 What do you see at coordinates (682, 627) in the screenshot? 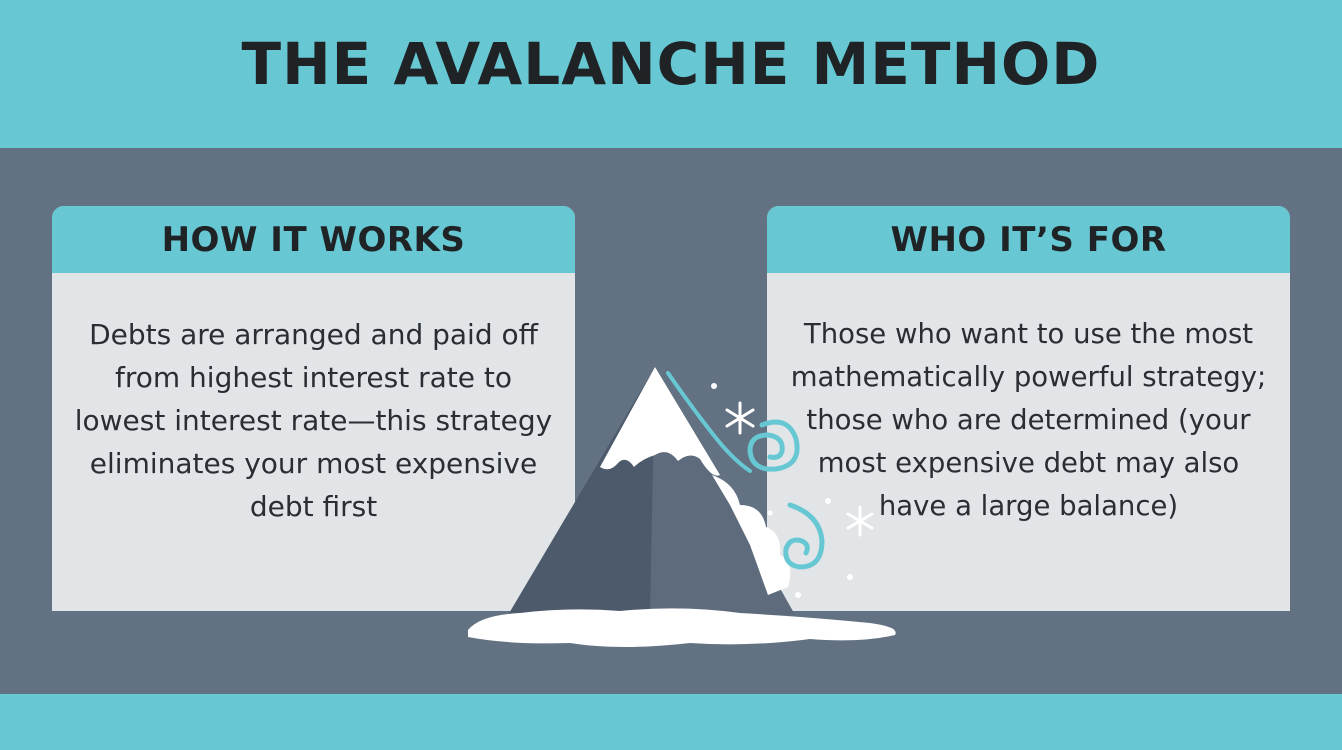
I see `base-snow` at bounding box center [682, 627].